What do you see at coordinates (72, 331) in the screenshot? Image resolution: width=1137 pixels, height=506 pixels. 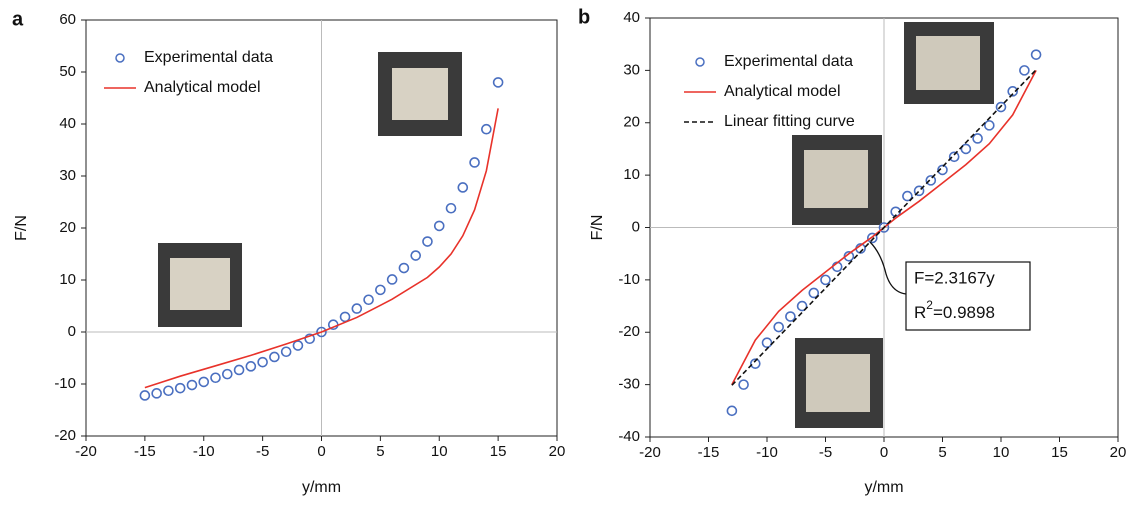 I see `y-tick-label: 0` at bounding box center [72, 331].